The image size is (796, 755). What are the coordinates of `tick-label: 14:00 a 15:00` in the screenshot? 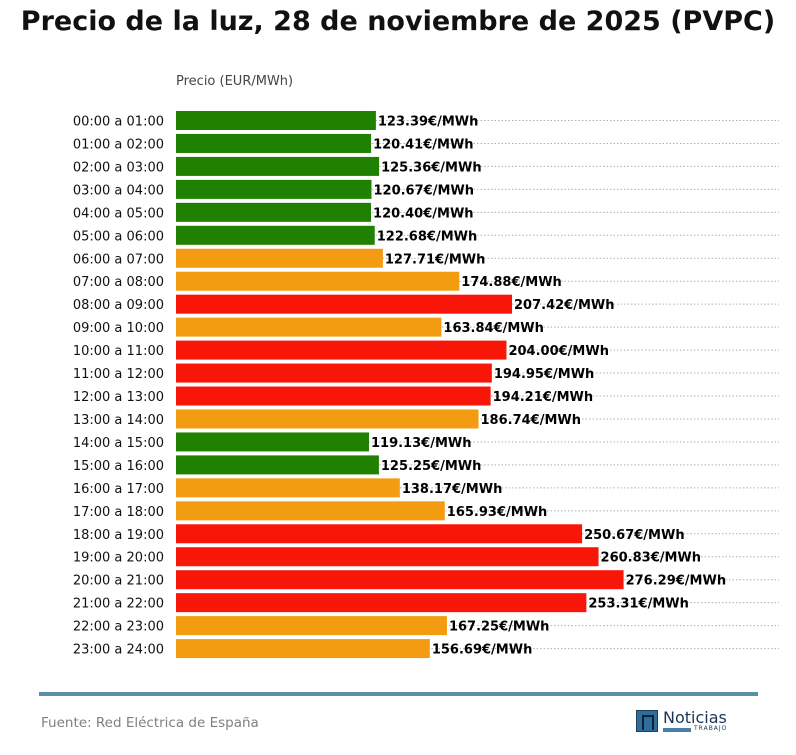 It's located at (118, 443).